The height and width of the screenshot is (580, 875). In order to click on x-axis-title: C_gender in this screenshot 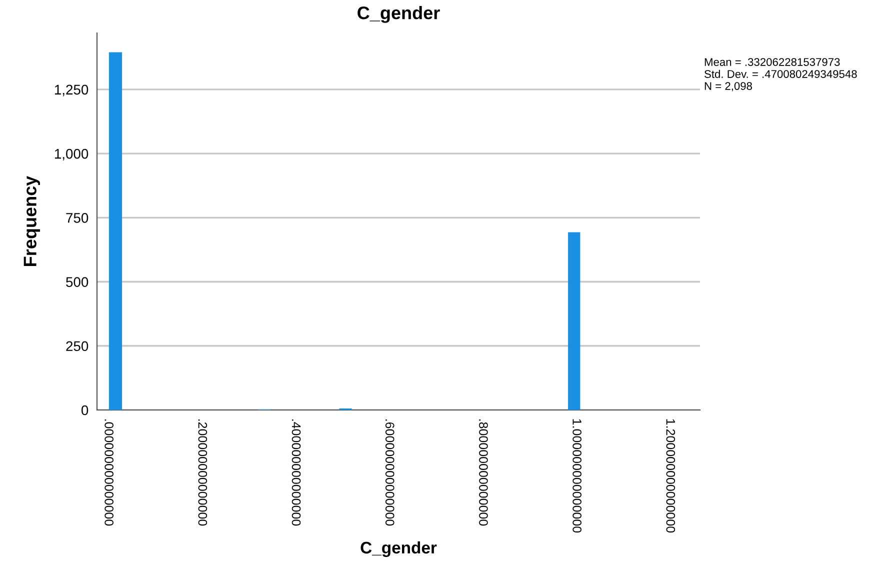, I will do `click(398, 549)`.